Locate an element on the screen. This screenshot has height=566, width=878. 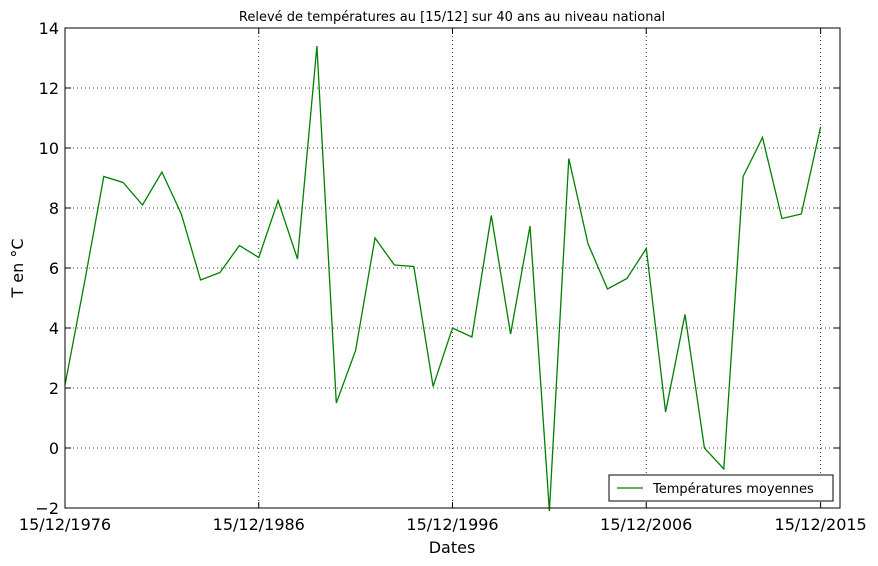
legend-box is located at coordinates (721, 488).